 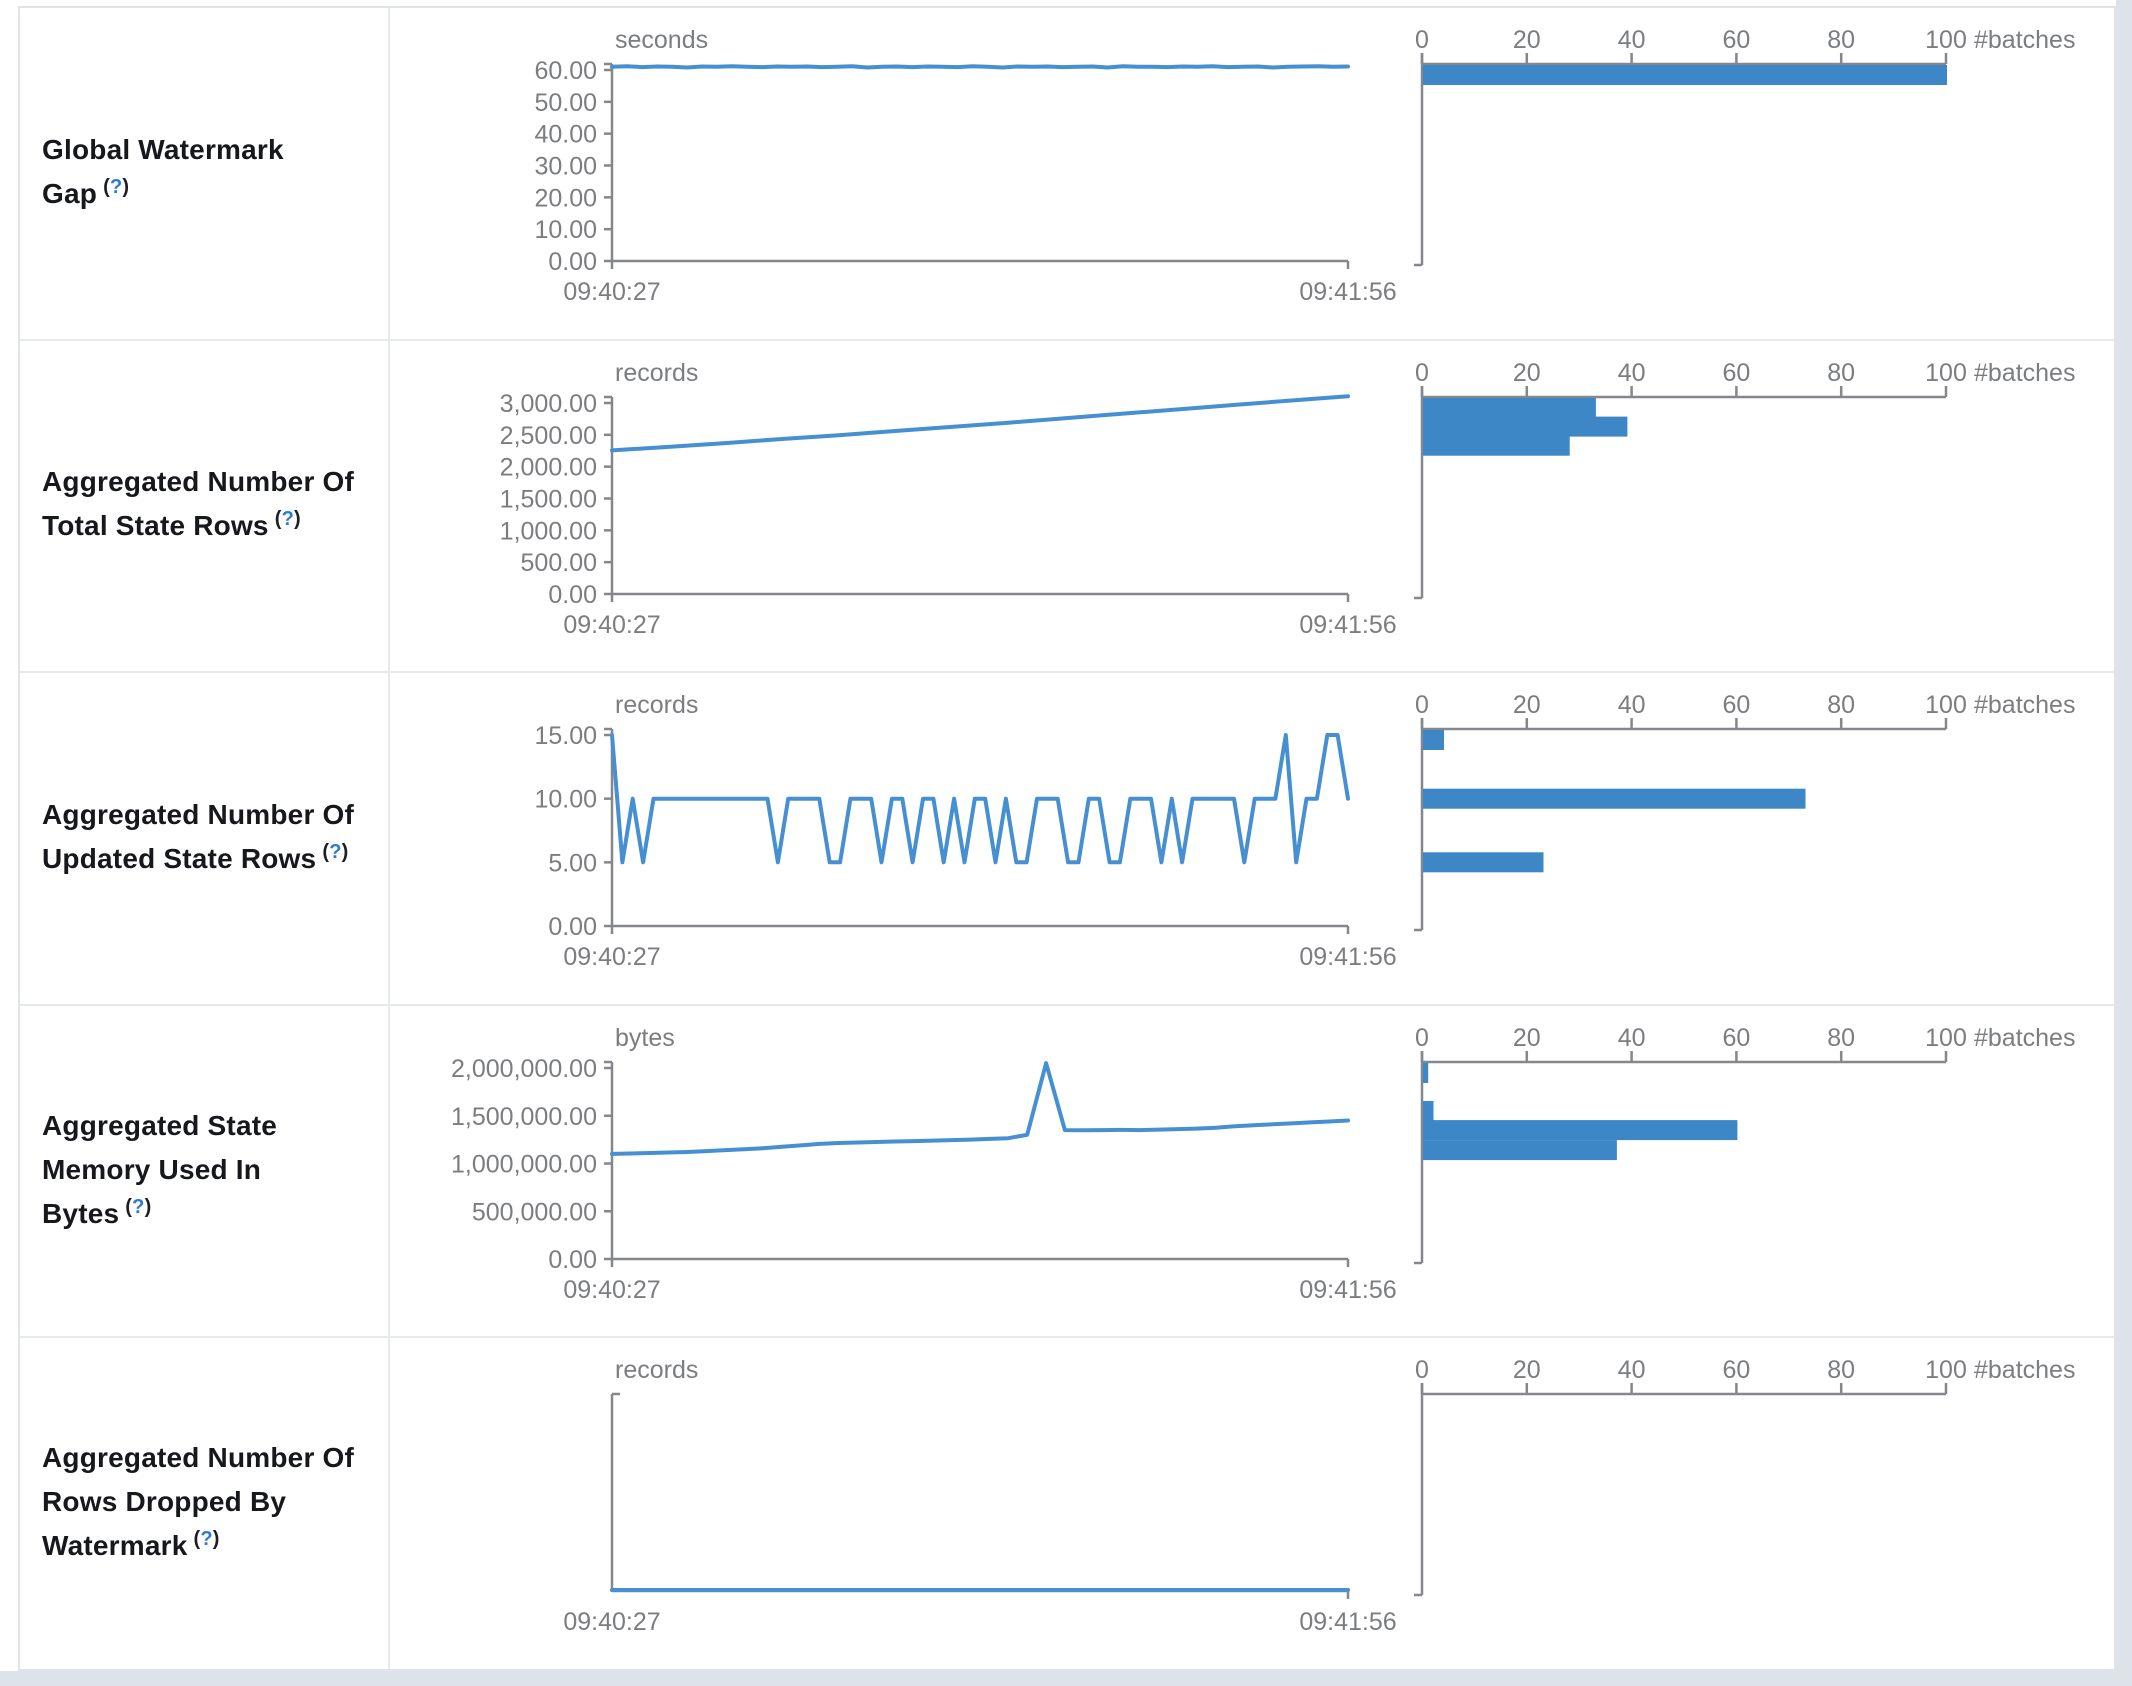 What do you see at coordinates (548, 404) in the screenshot?
I see `y-tick-label: 3,000.00` at bounding box center [548, 404].